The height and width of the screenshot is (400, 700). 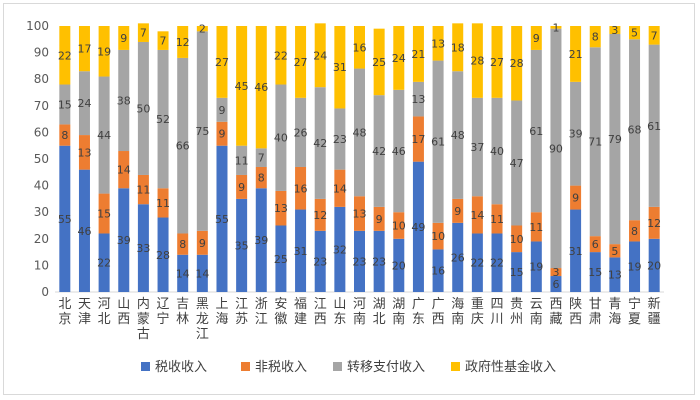 I want to click on category-label: 江, so click(x=320, y=304).